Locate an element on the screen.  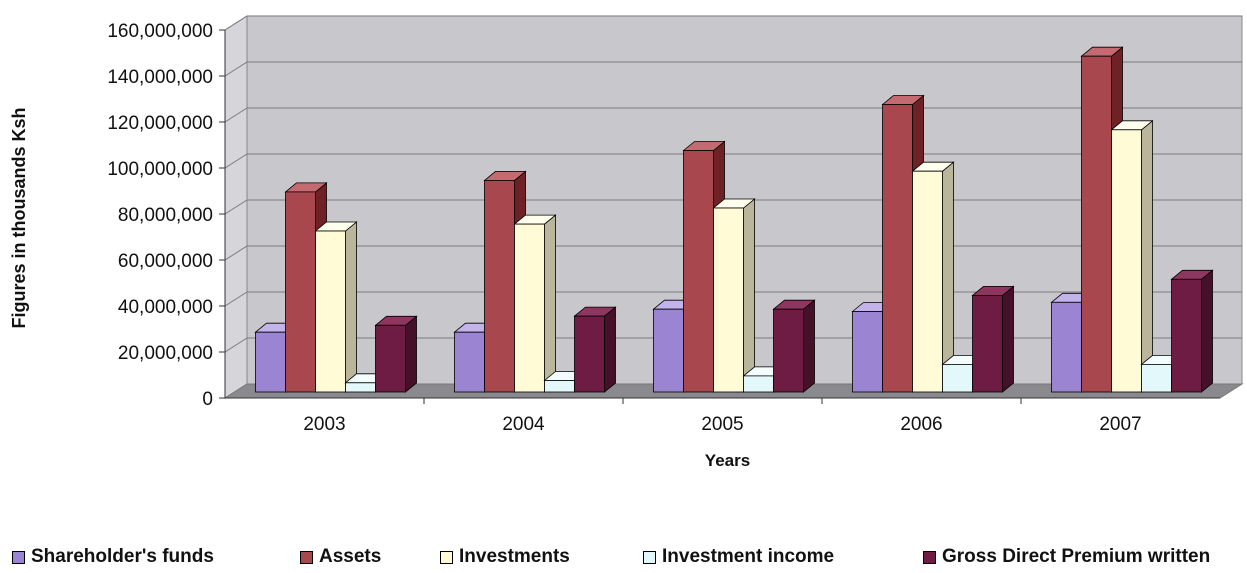
x-axis-title: Years is located at coordinates (727, 460).